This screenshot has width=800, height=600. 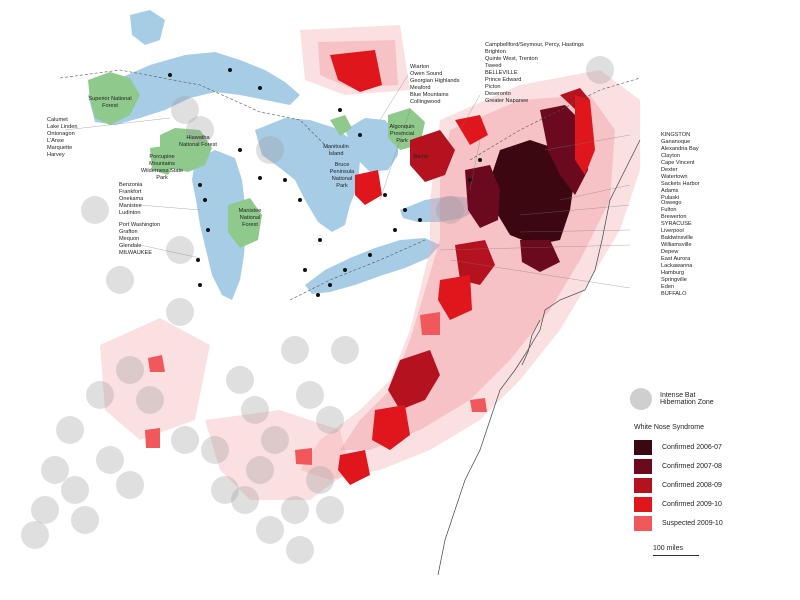 I want to click on place-label: Glendale, so click(x=130, y=246).